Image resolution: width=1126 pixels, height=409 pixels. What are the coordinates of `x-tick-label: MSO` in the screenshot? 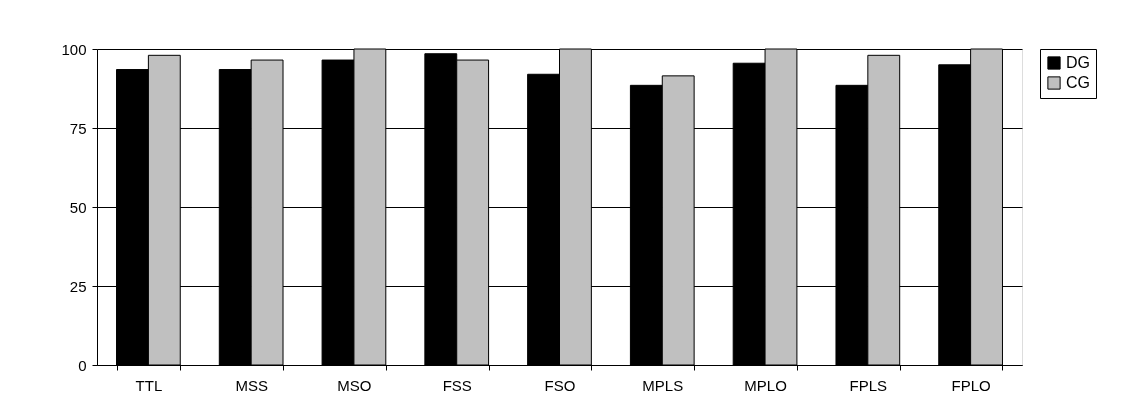 It's located at (354, 385).